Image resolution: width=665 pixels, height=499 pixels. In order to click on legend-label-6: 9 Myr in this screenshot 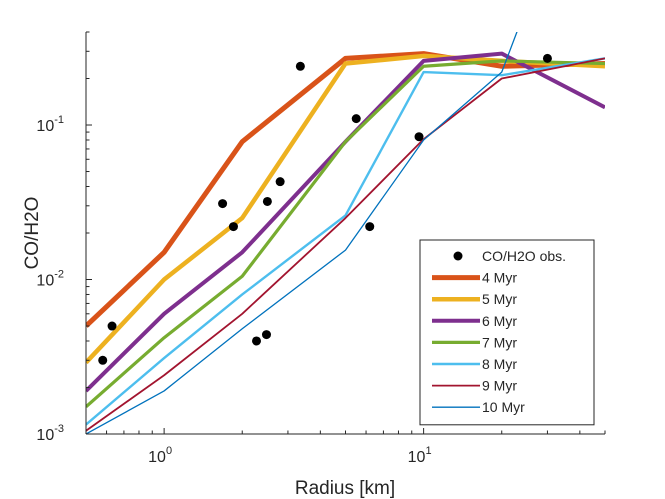, I will do `click(499, 386)`.